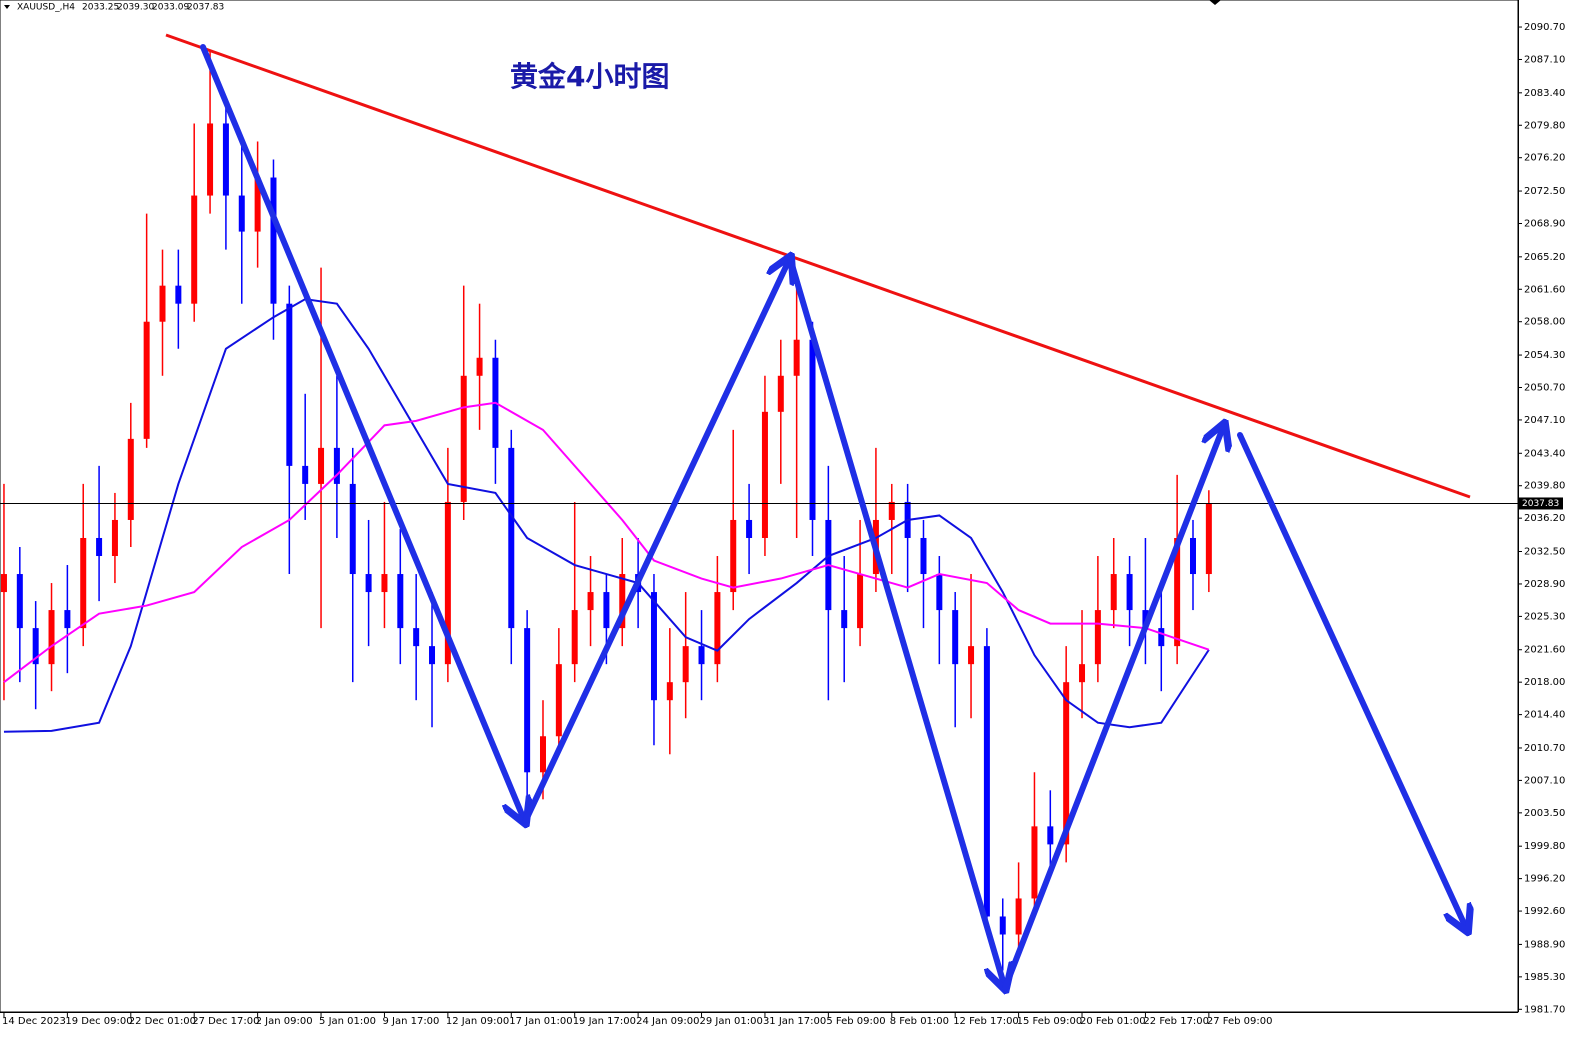  I want to click on x-tick-label: 17 Jan 01:00, so click(540, 1021).